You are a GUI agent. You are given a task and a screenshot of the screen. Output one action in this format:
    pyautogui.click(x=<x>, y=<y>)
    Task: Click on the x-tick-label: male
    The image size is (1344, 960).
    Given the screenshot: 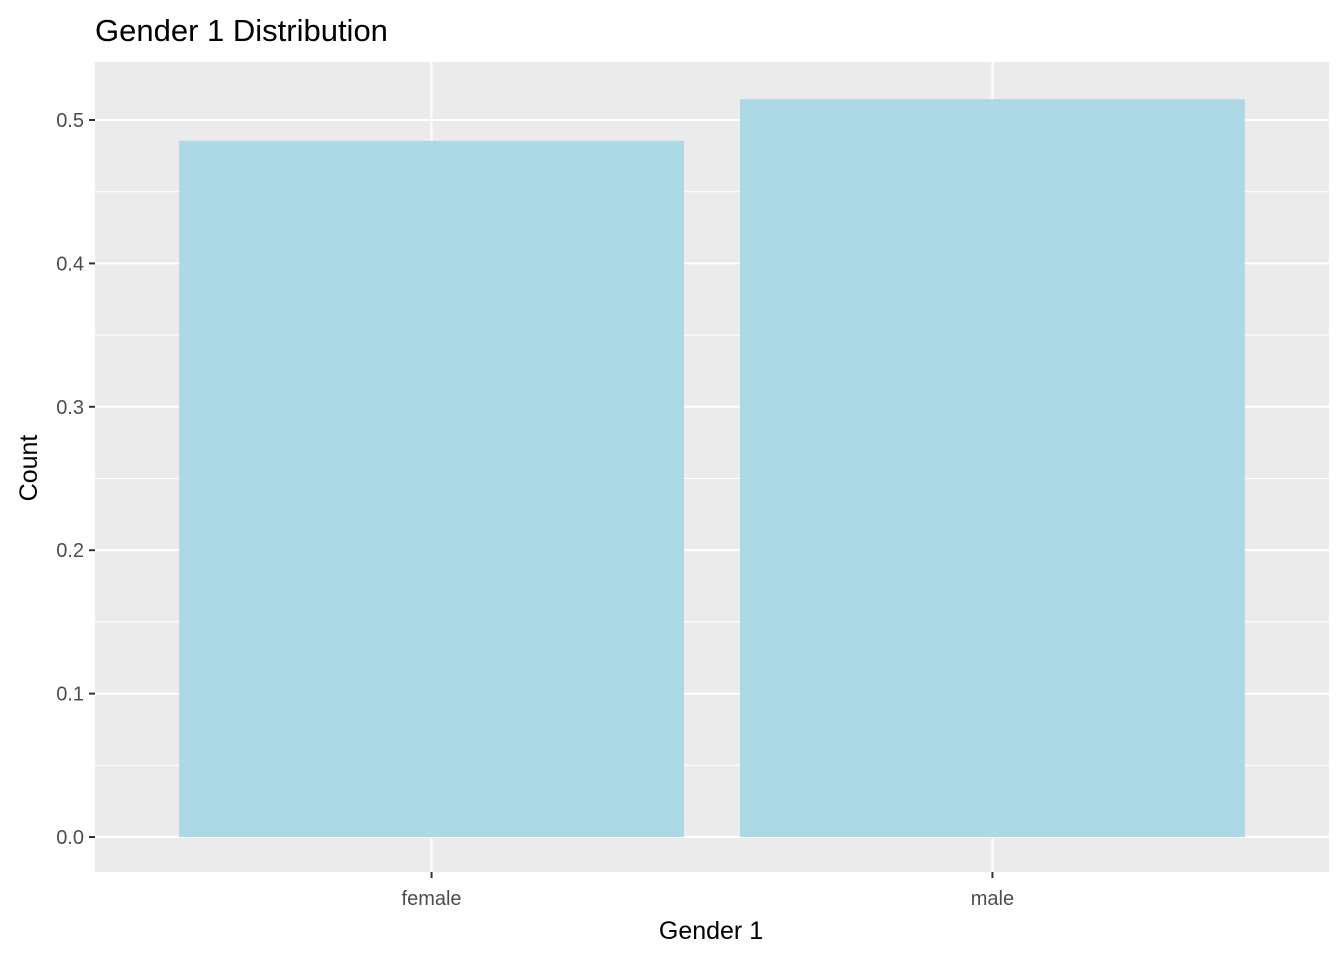 What is the action you would take?
    pyautogui.click(x=992, y=899)
    